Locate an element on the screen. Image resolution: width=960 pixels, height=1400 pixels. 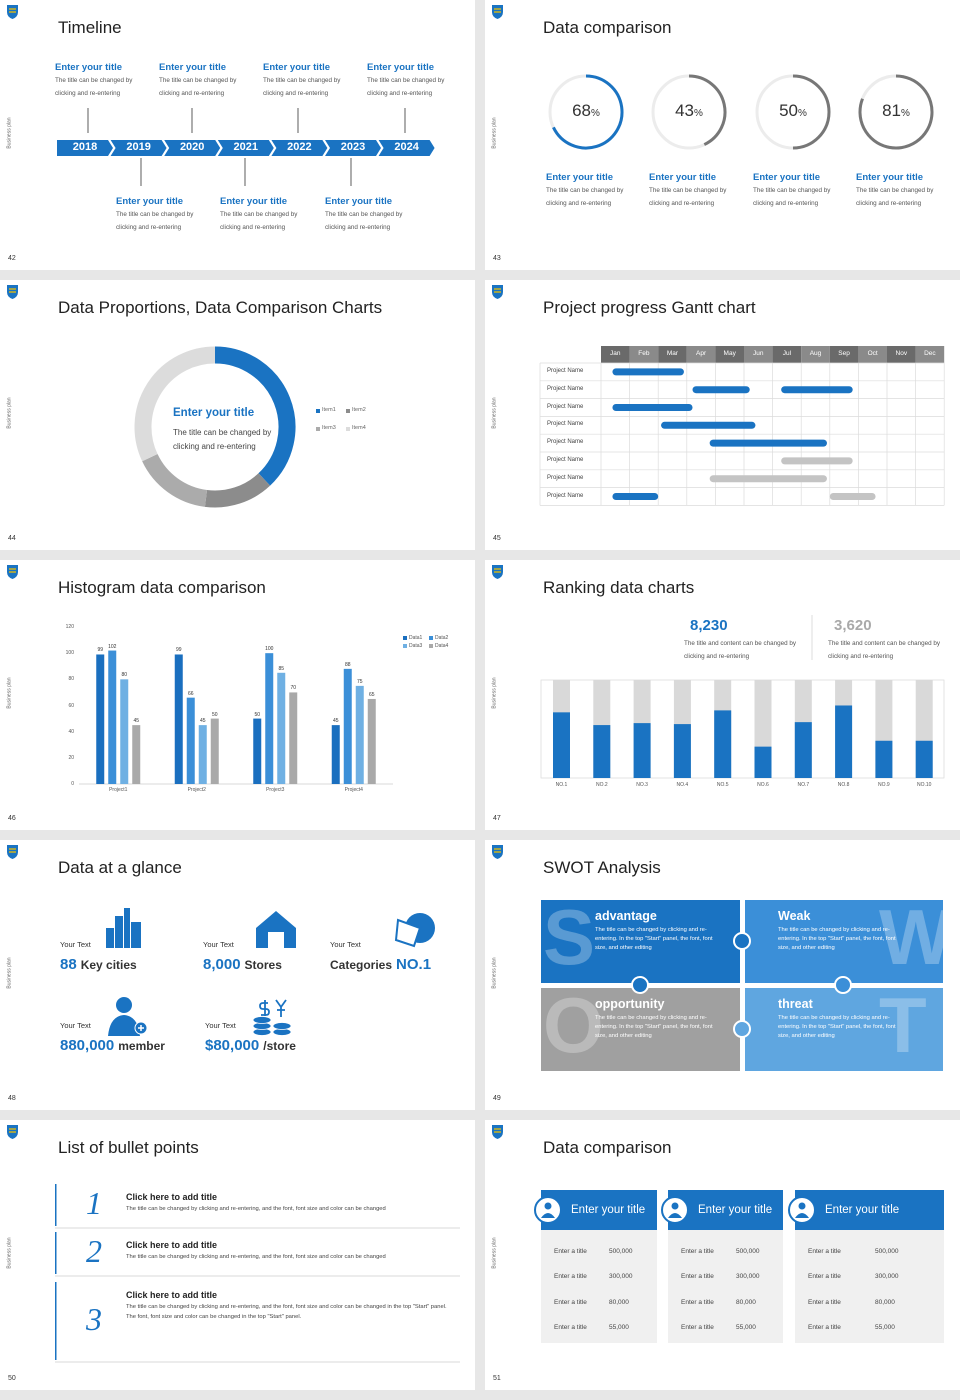
month-label: Feb is located at coordinates (644, 353).